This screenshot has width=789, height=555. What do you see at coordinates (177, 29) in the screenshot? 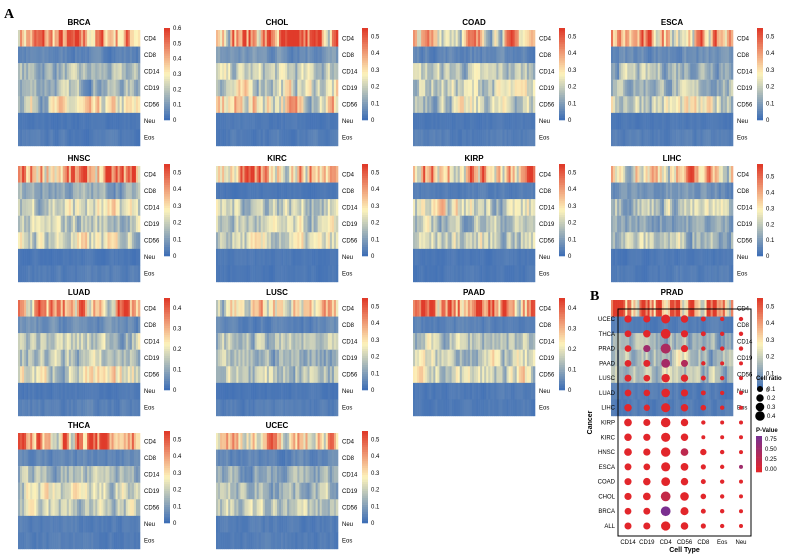
I see `colorbar-tick-label: 0.6` at bounding box center [177, 29].